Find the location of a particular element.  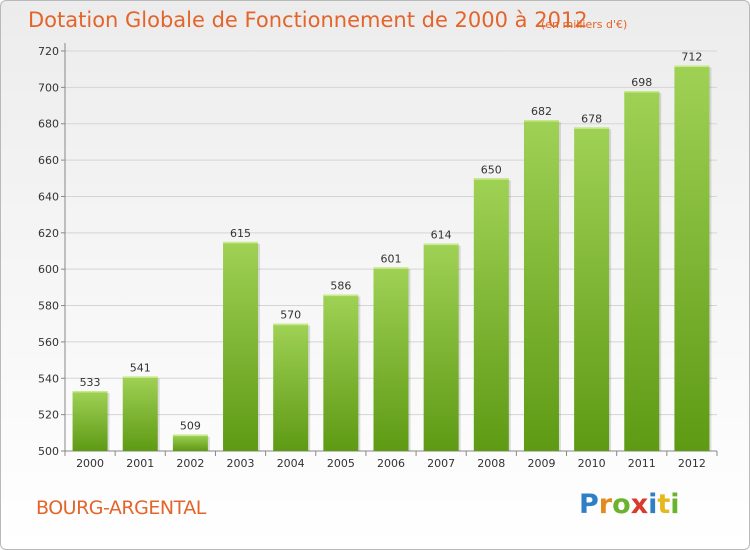

data-label: 533 is located at coordinates (90, 382).